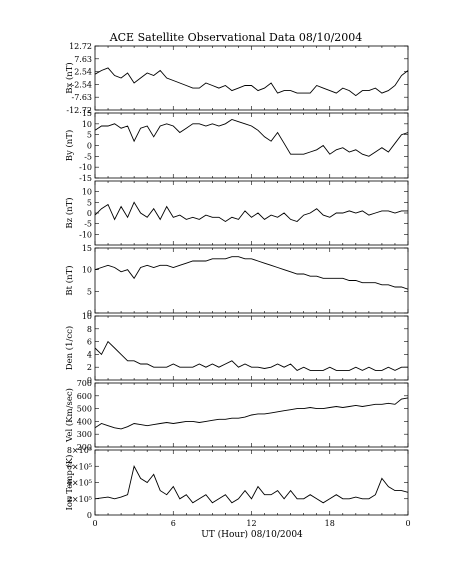  Describe the element at coordinates (83, 59) in the screenshot. I see `y-tick-label: 7.63` at that location.